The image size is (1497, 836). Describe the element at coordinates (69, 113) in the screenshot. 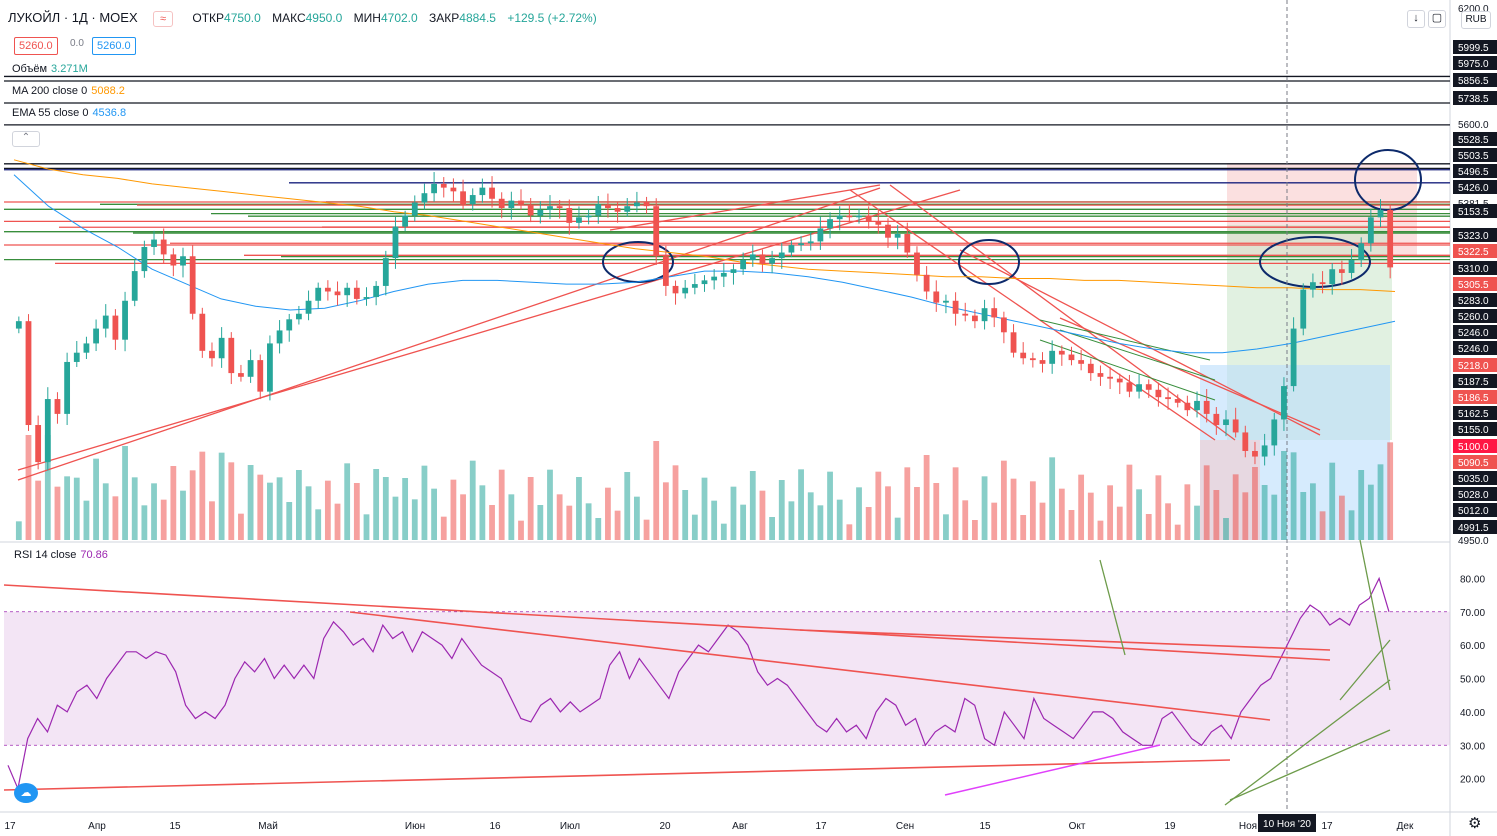

I see `ema-legend: EMA 55 close 0 4536.8` at that location.